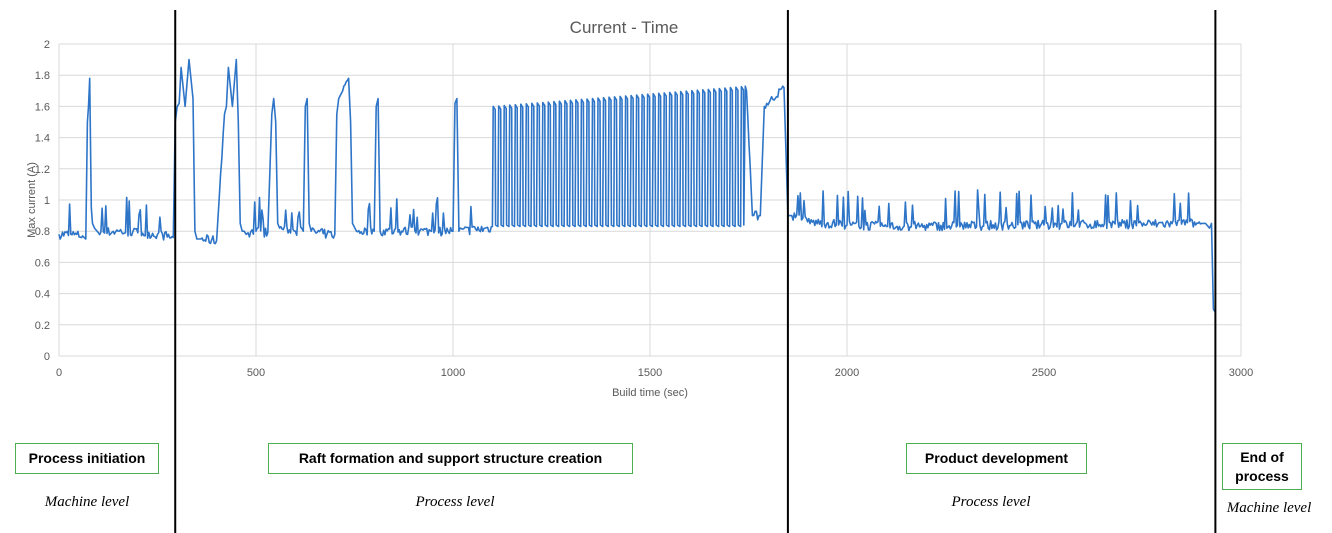 The image size is (1332, 533). What do you see at coordinates (59, 373) in the screenshot?
I see `x-tick-label: 0` at bounding box center [59, 373].